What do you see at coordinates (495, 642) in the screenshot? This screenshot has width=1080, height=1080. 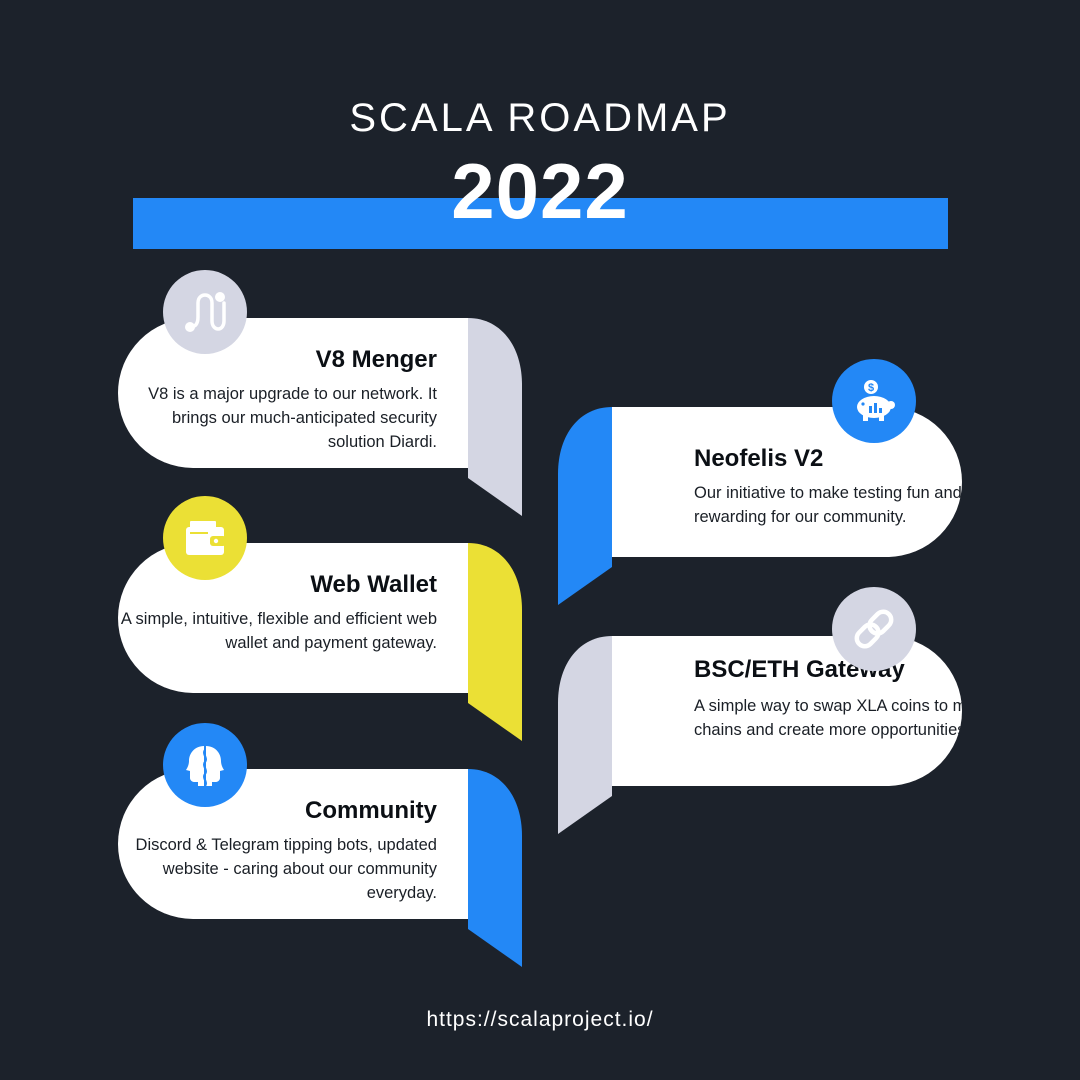 I see `ribbon-web-wallet` at bounding box center [495, 642].